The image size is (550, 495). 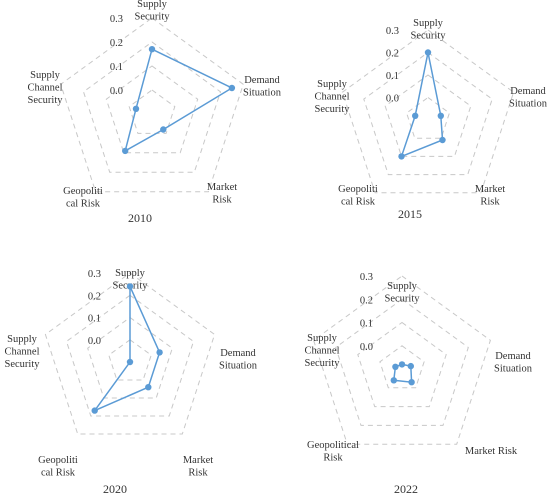 What do you see at coordinates (333, 452) in the screenshot?
I see `axis-label: Geopolitical Risk` at bounding box center [333, 452].